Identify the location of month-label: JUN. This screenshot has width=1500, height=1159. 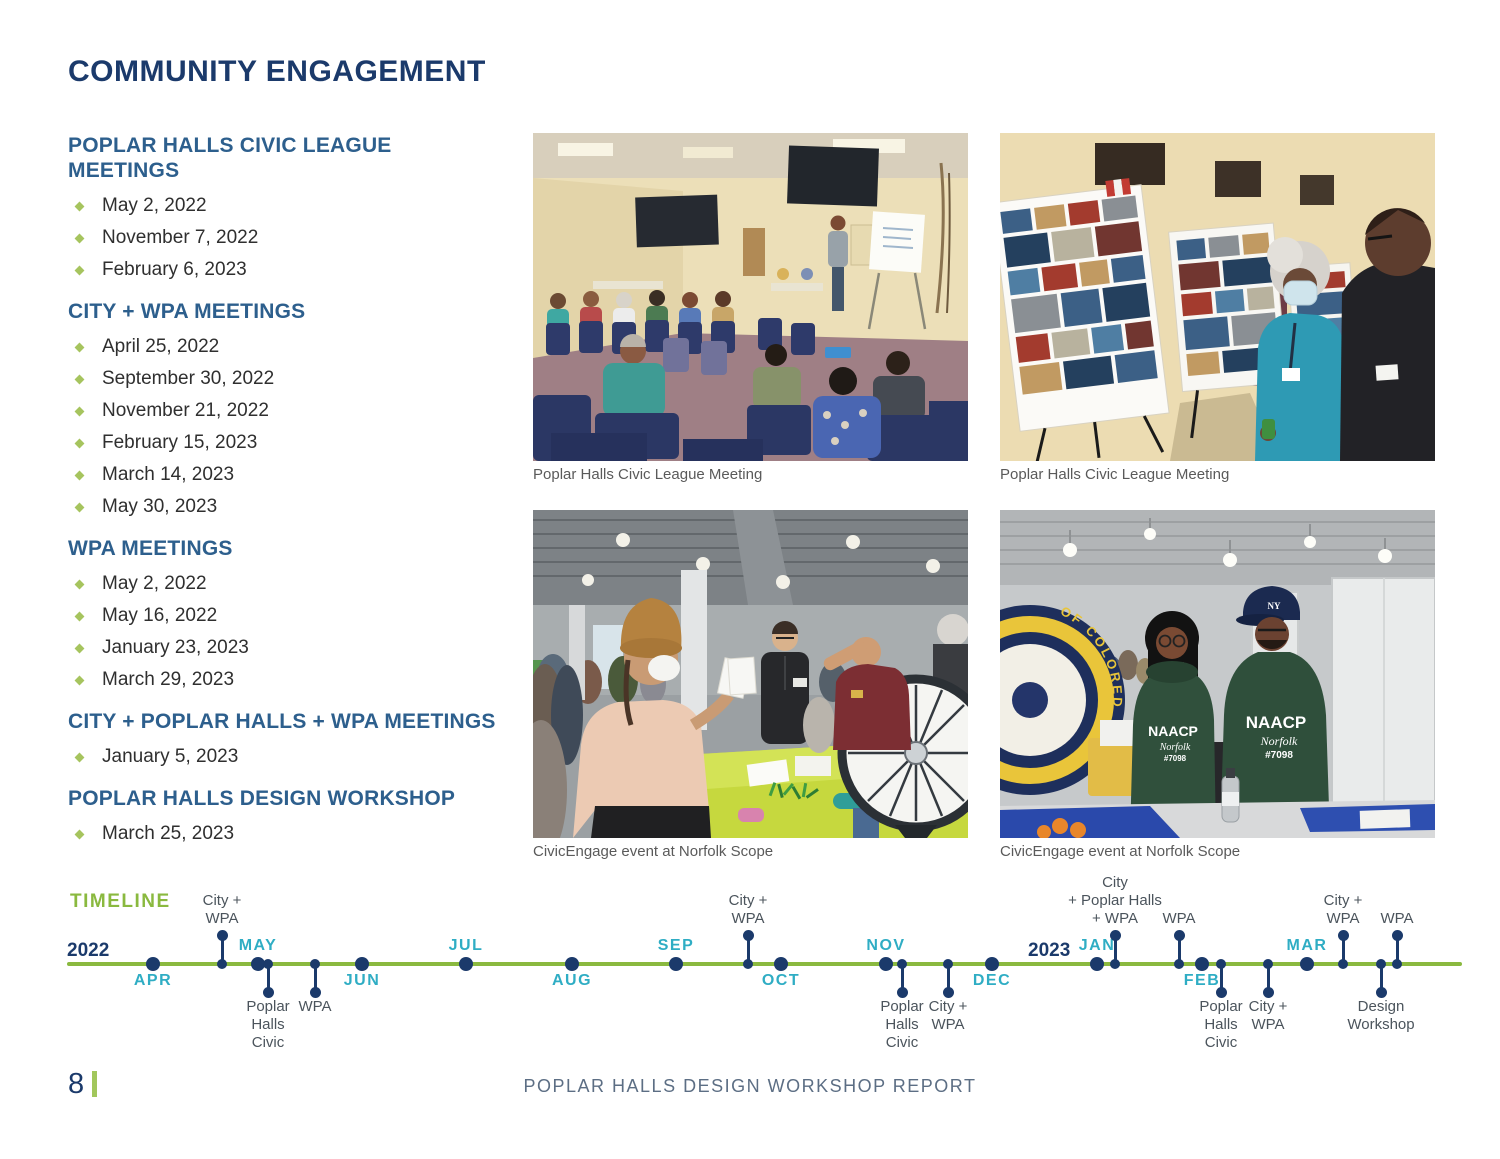
(362, 980).